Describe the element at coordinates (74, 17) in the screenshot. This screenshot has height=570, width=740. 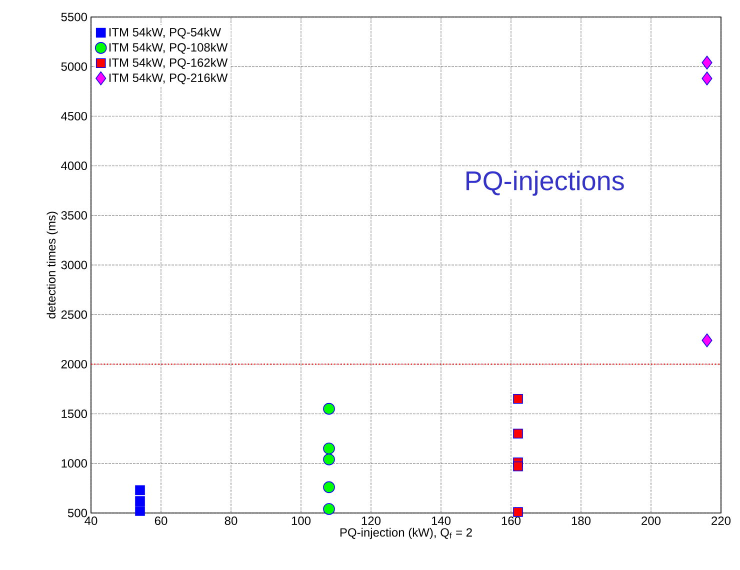
I see `y-tick-label: 5500` at that location.